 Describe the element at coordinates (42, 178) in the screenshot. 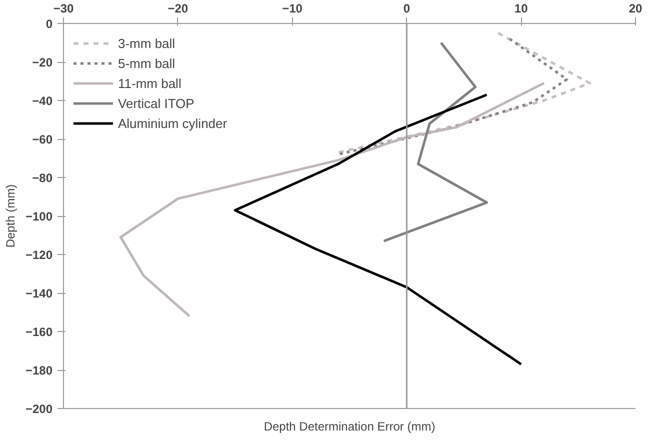

I see `y-tick-label: −80` at that location.